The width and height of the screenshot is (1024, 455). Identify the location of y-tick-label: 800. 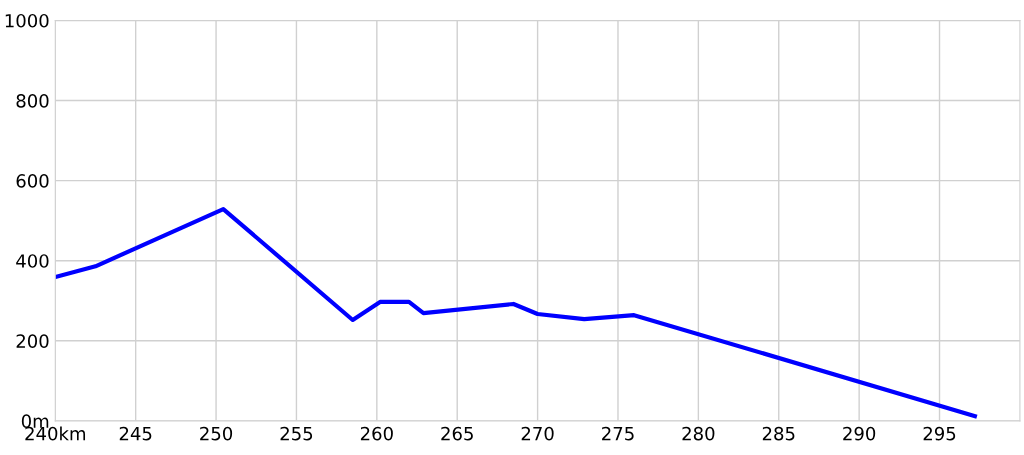
(32, 101).